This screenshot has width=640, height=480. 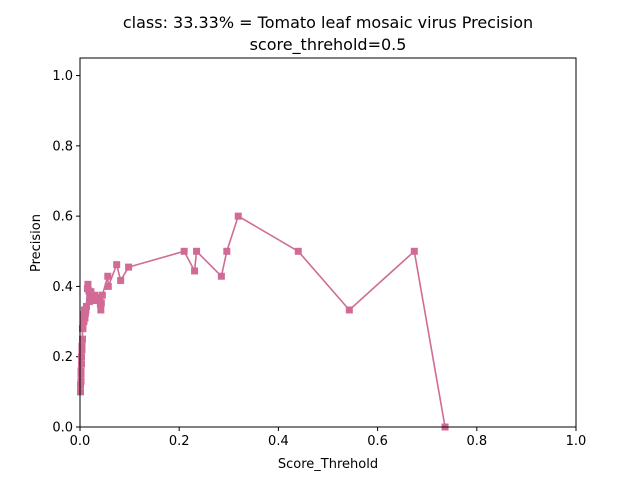 I want to click on chart-title-line-2: score_threhold=0.5, so click(x=328, y=45).